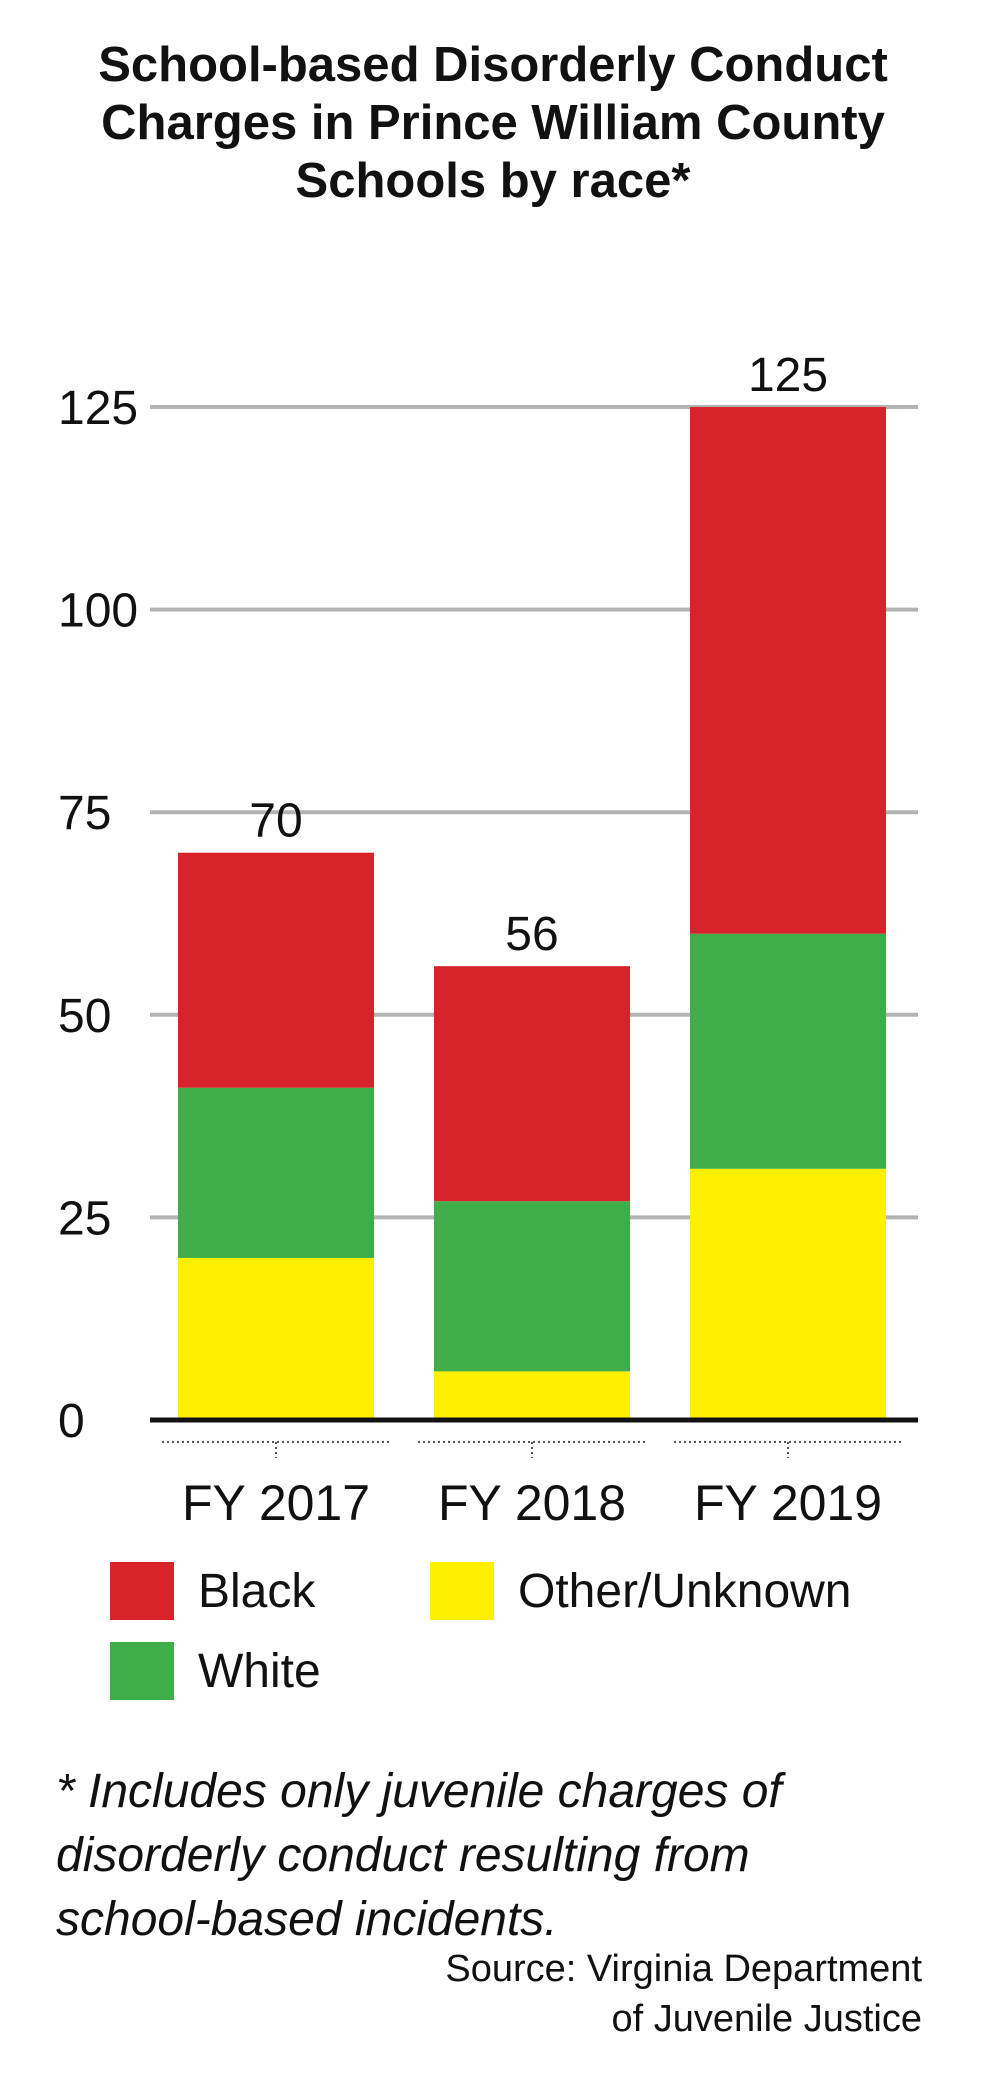 The height and width of the screenshot is (2100, 986). What do you see at coordinates (493, 65) in the screenshot?
I see `chart-title-line-1: School-based Disorderly Conduct` at bounding box center [493, 65].